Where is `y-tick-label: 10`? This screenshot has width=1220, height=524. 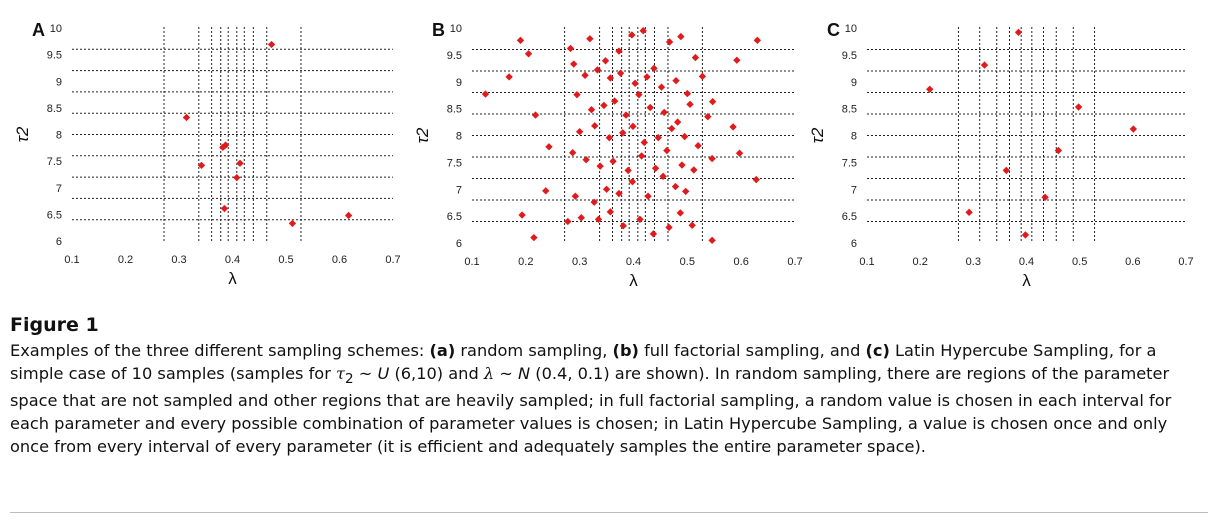
y-tick-label: 10 is located at coordinates (56, 29).